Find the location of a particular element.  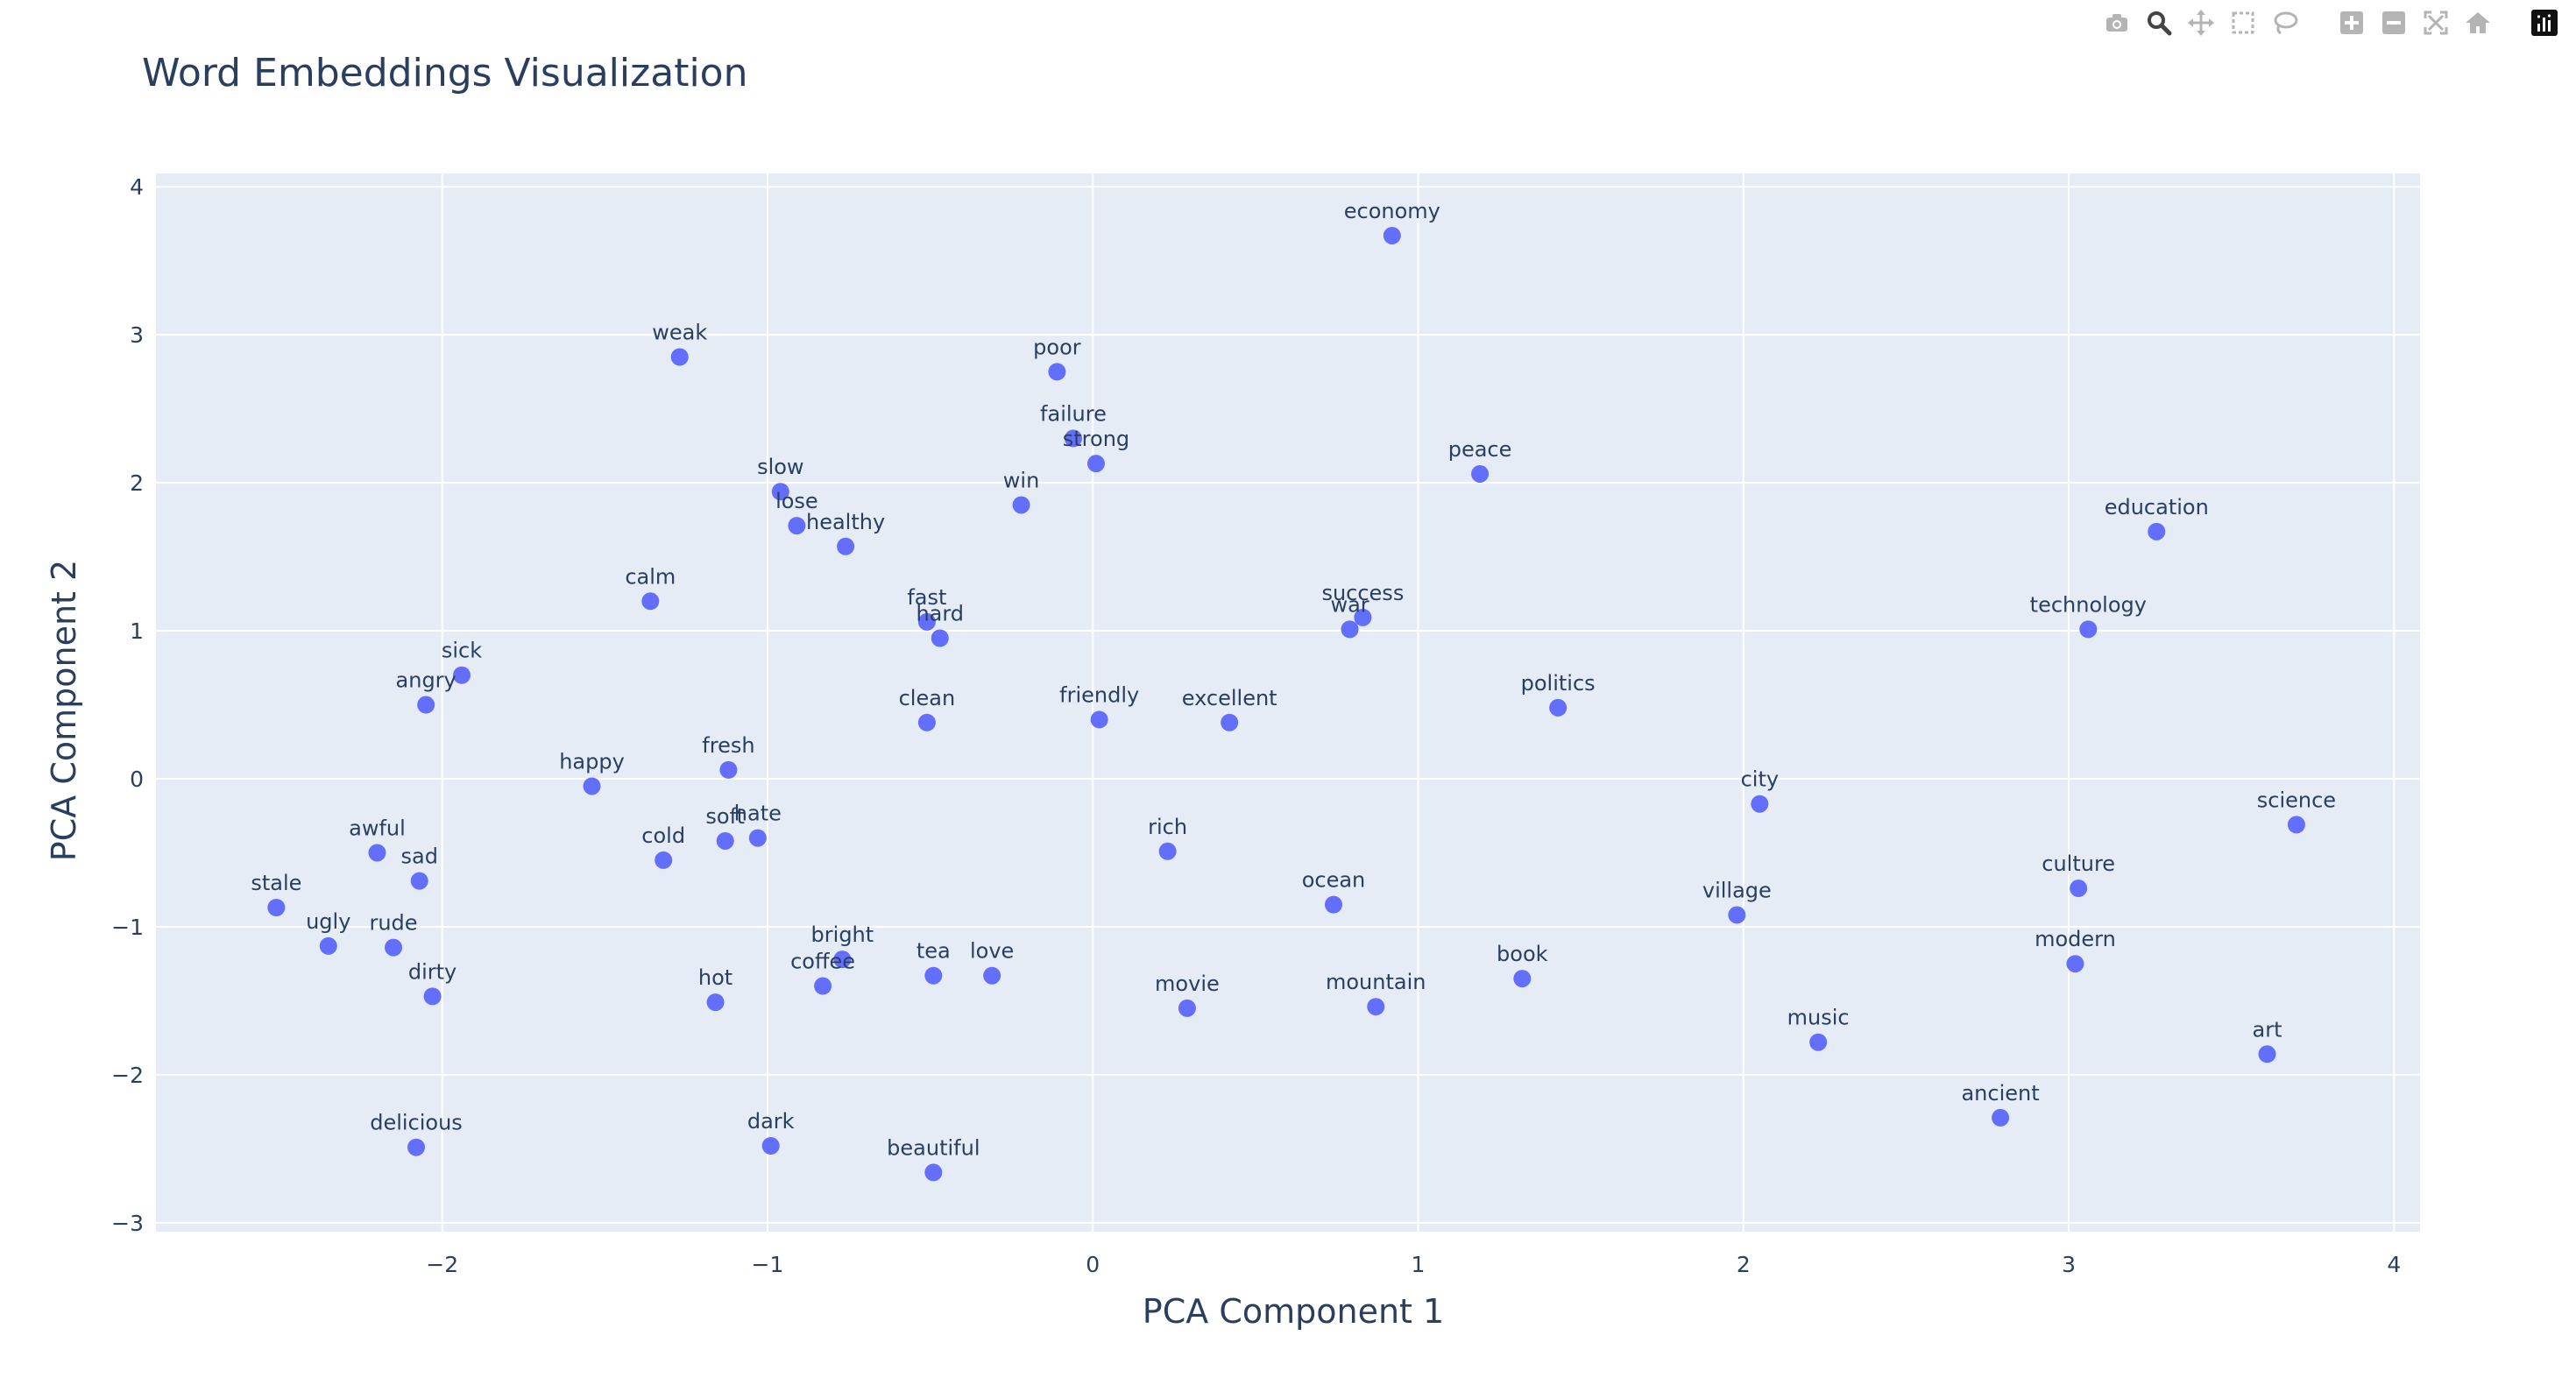

y-tick-label: 2 is located at coordinates (137, 483).